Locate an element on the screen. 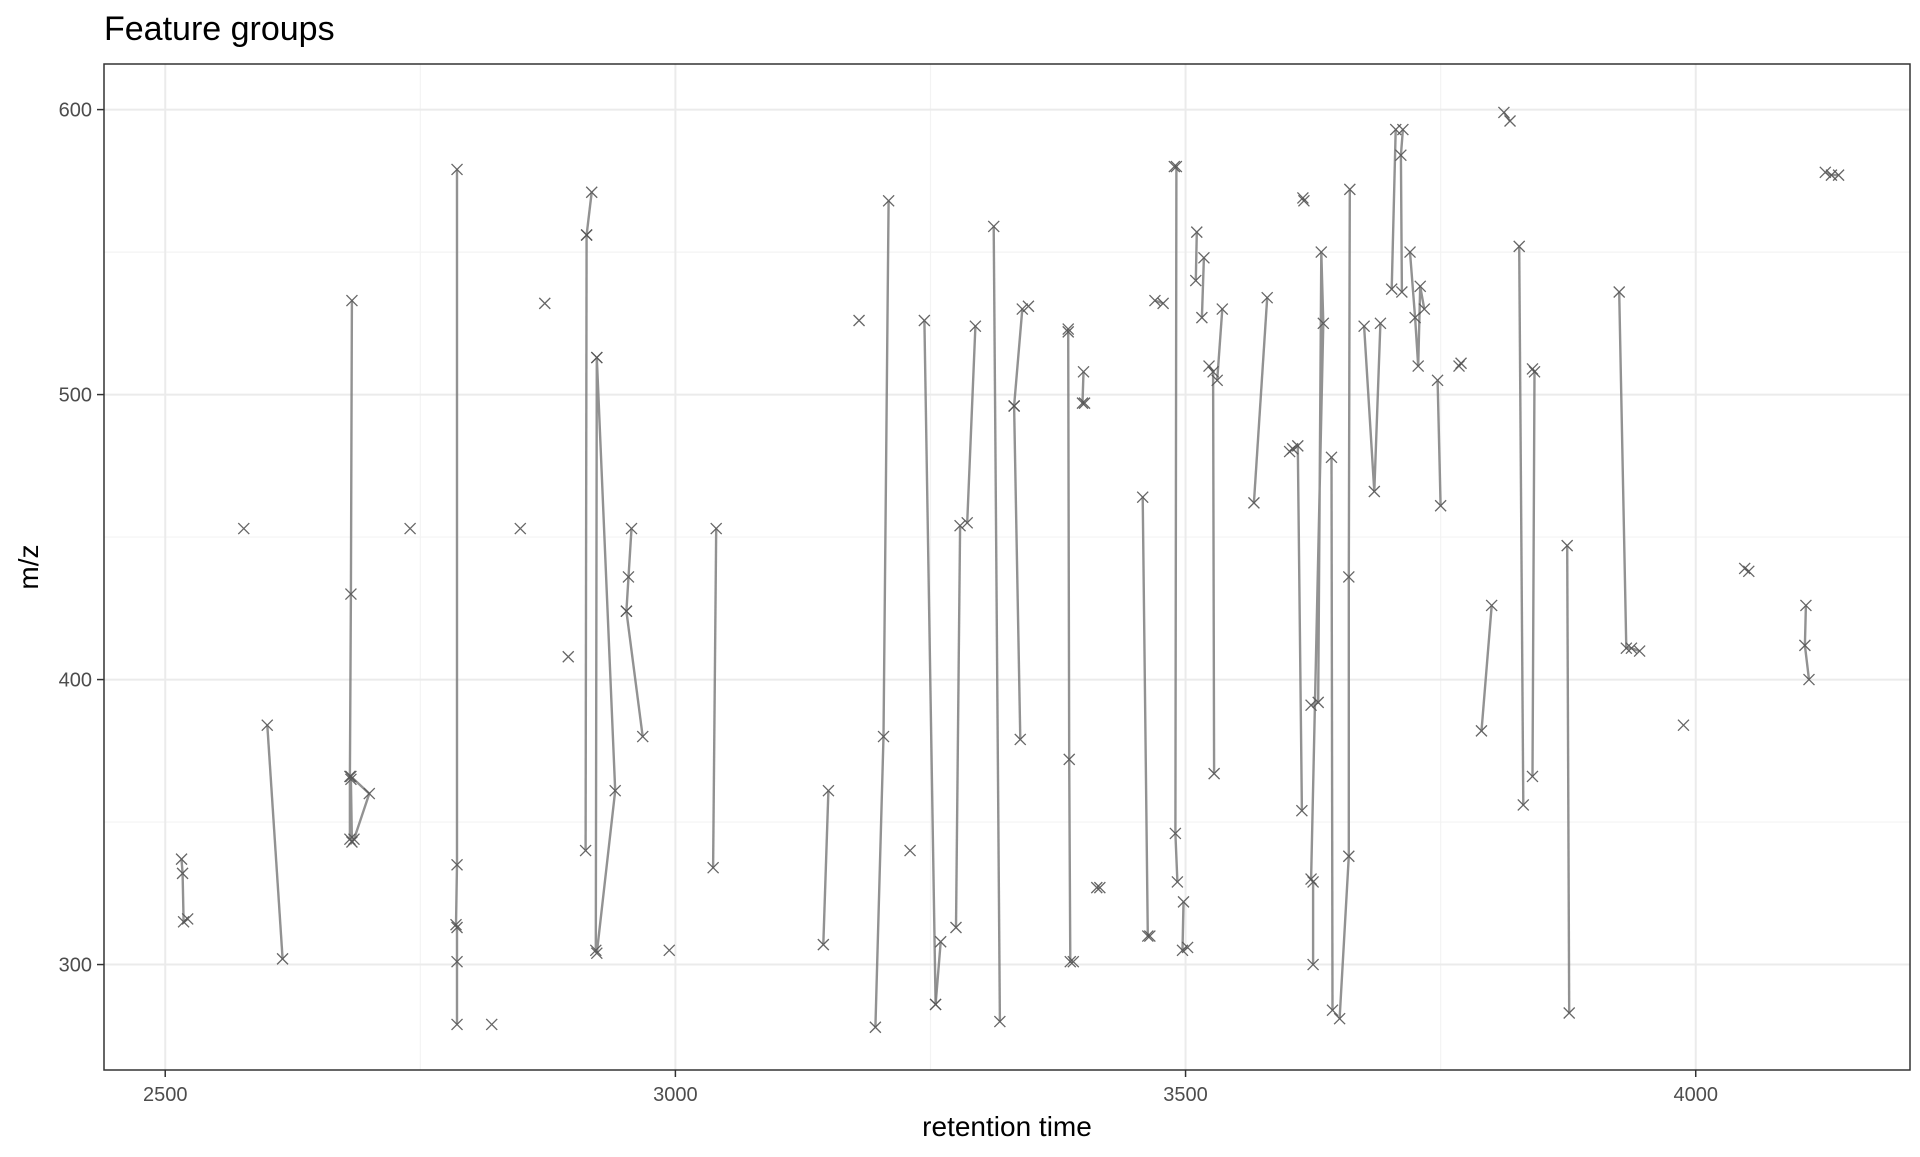  chart-title: Feature groups is located at coordinates (219, 29).